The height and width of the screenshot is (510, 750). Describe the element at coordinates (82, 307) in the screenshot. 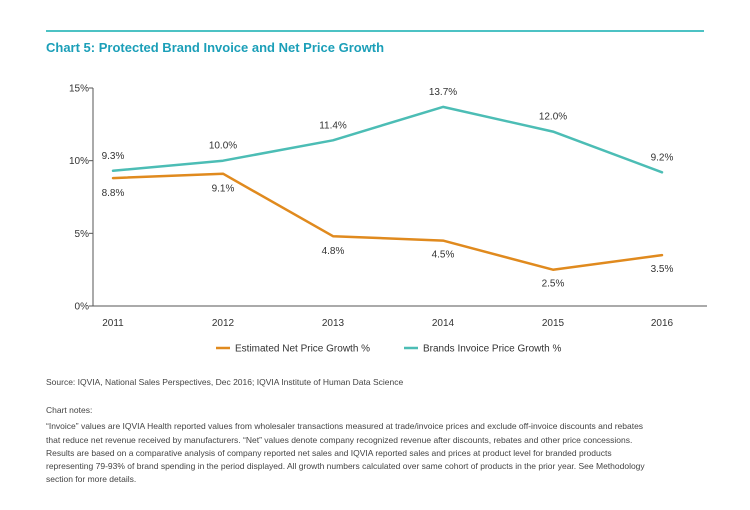

I see `y-tick-label: 0%` at that location.